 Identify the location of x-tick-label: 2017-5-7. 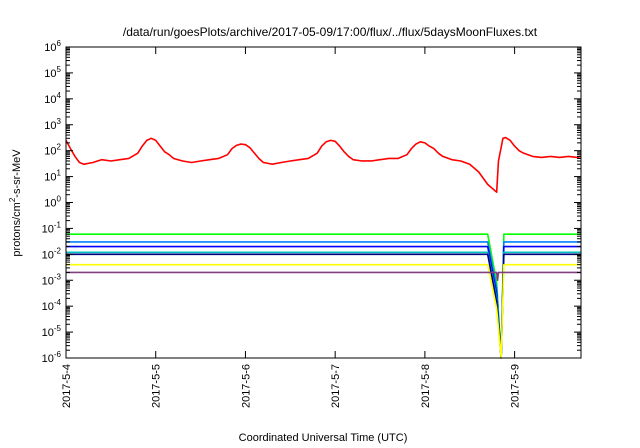
(336, 386).